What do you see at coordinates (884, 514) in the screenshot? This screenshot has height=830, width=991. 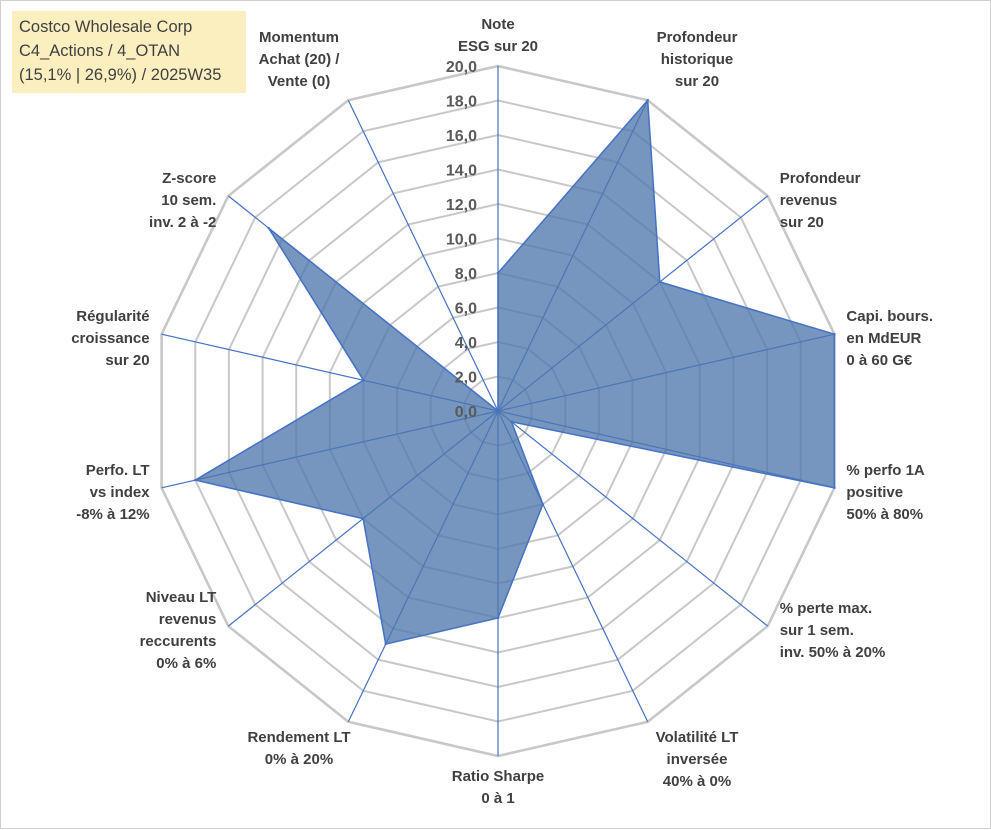 I see `axis-label-line: 50% à 80%` at bounding box center [884, 514].